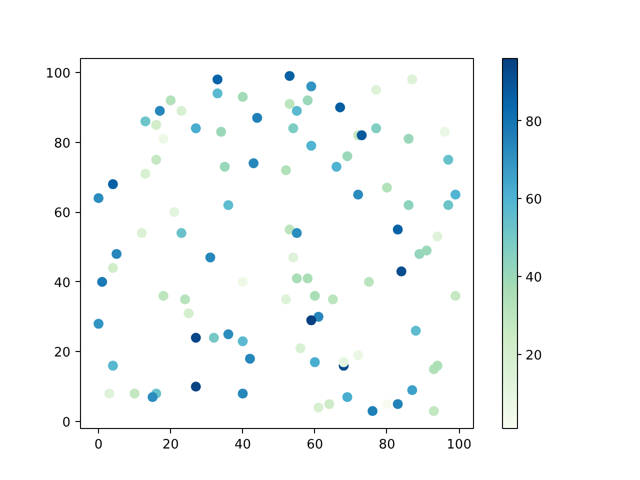 This screenshot has height=480, width=640. What do you see at coordinates (534, 200) in the screenshot?
I see `color-bar-label: 60` at bounding box center [534, 200].